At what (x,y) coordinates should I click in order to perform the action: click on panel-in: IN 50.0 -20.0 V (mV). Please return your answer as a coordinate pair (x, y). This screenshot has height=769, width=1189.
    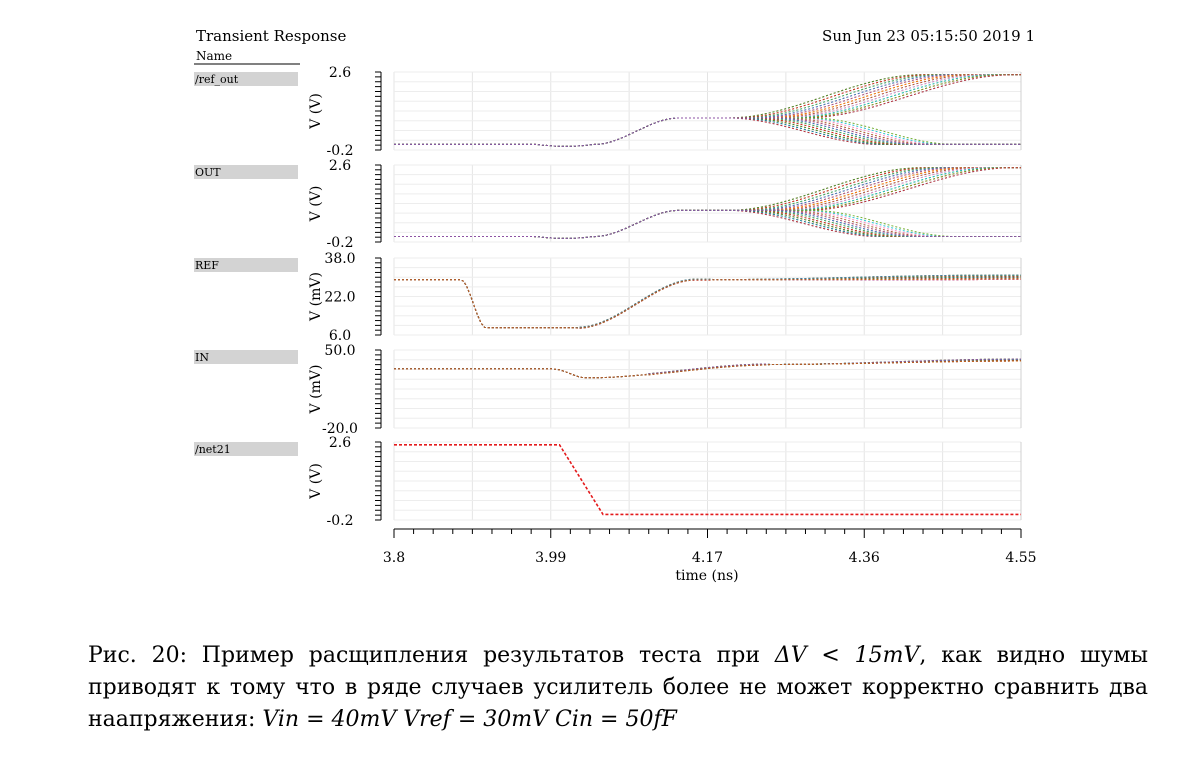
    Looking at the image, I should click on (608, 390).